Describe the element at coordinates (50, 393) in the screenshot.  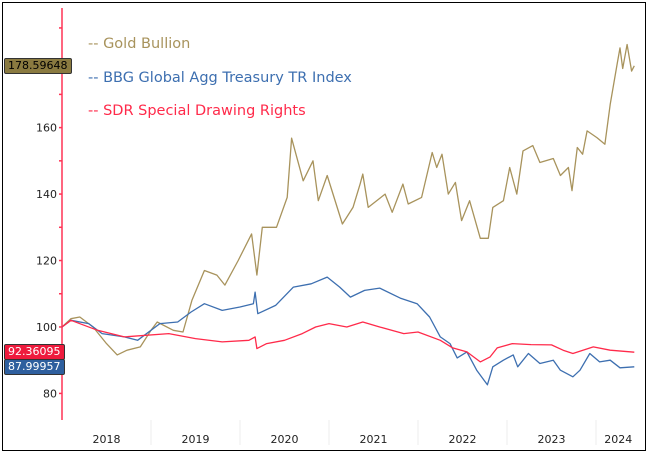
I see `y-tick-label: 80` at that location.